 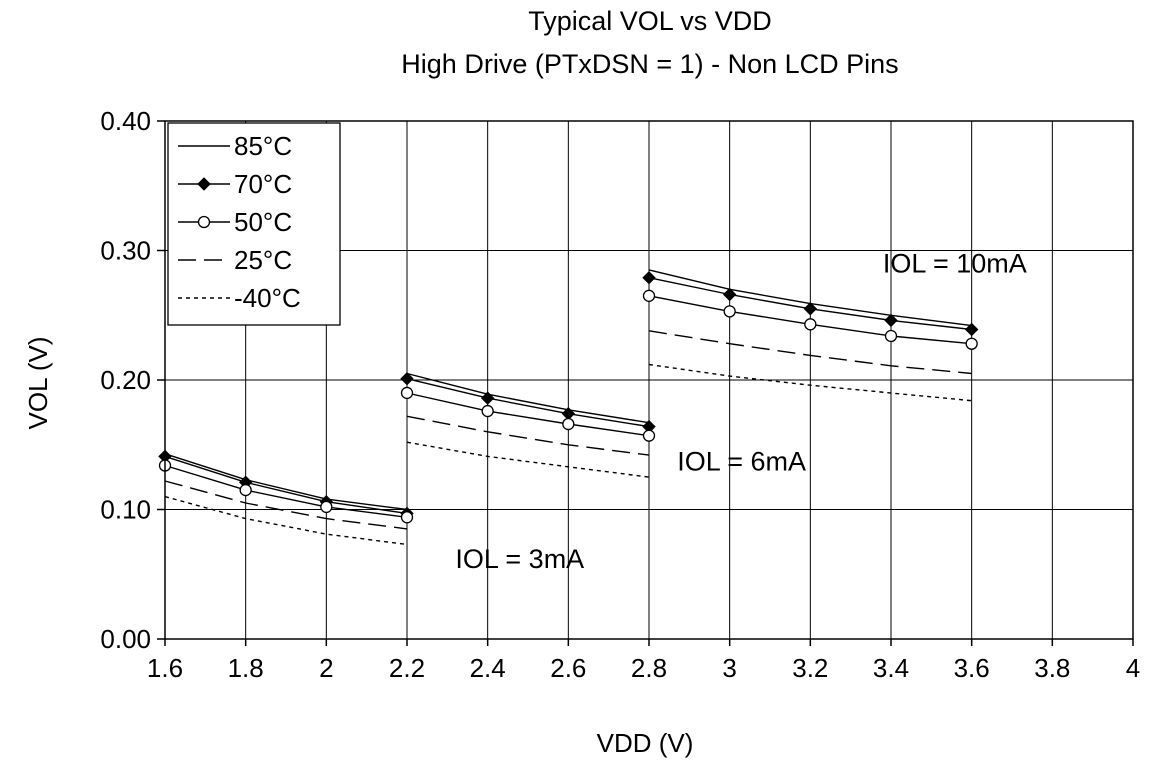 I want to click on x-tick-label: 3.6, so click(x=972, y=668).